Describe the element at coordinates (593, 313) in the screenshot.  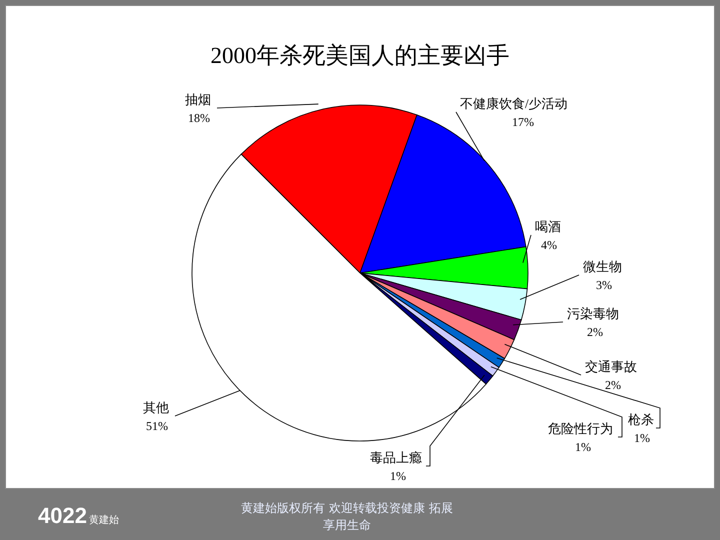
I see `slice-label: 污染毒物` at that location.